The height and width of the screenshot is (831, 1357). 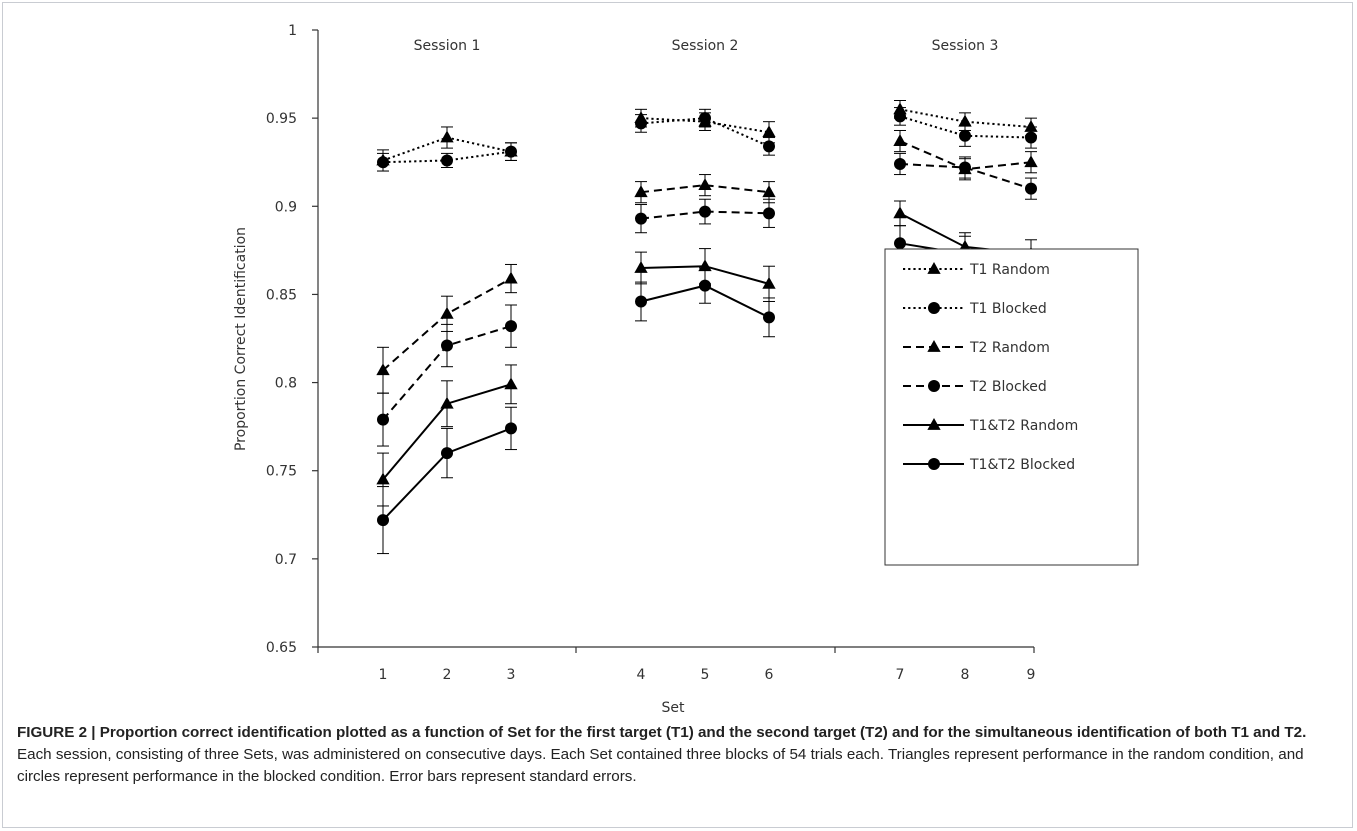 What do you see at coordinates (286, 384) in the screenshot?
I see `y-tick-label: 0.8` at bounding box center [286, 384].